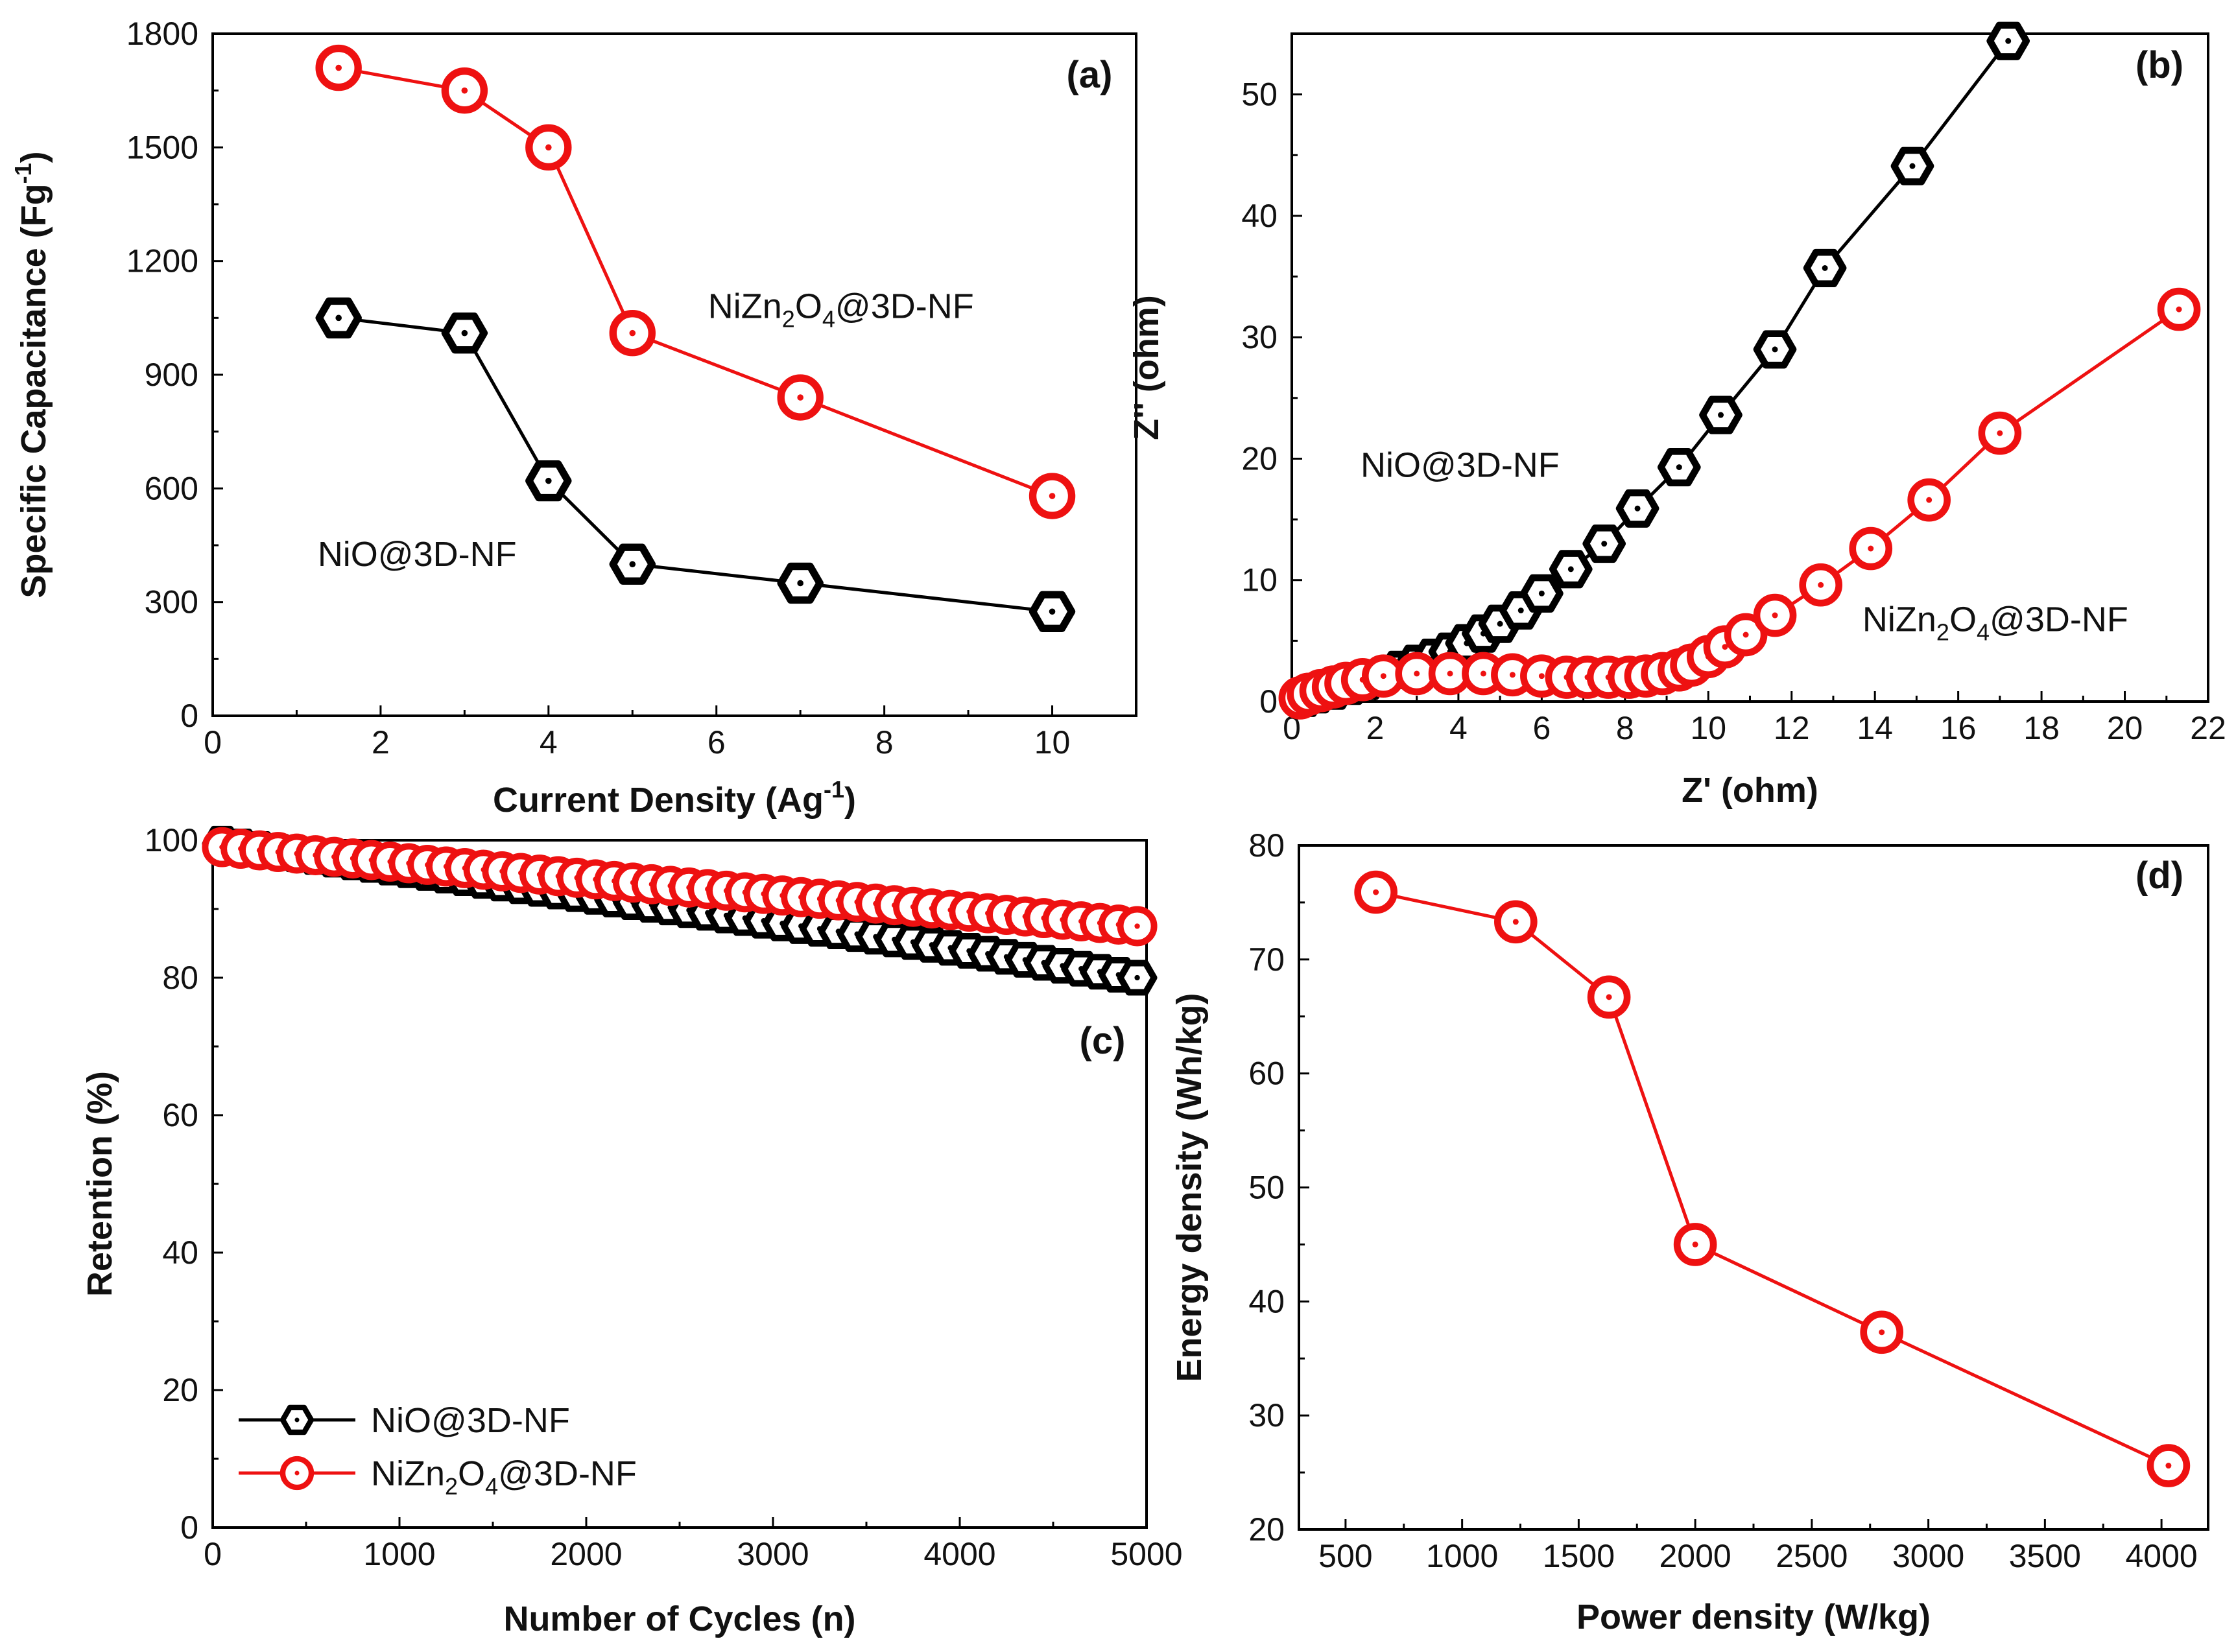 This screenshot has width=2236, height=1652. What do you see at coordinates (1146, 368) in the screenshot?
I see `y-axis-label: Z'' (ohm)` at bounding box center [1146, 368].